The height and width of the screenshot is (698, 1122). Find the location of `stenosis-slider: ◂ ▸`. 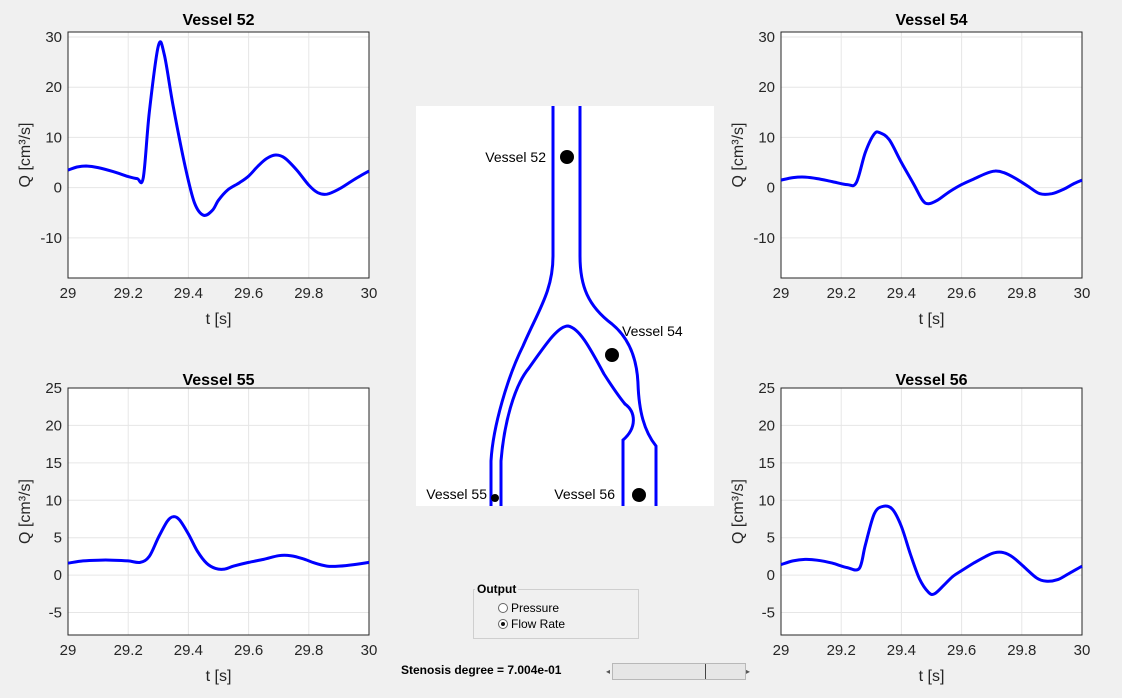

stenosis-slider: ◂ ▸ is located at coordinates (678, 671).